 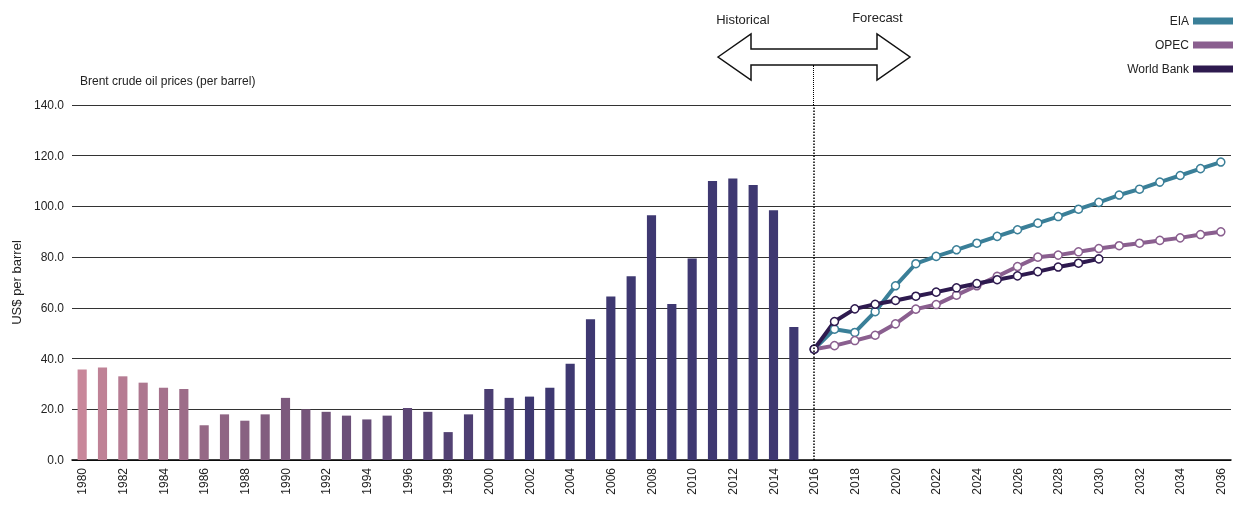 I want to click on x-tick-label: 2002, so click(x=529, y=481).